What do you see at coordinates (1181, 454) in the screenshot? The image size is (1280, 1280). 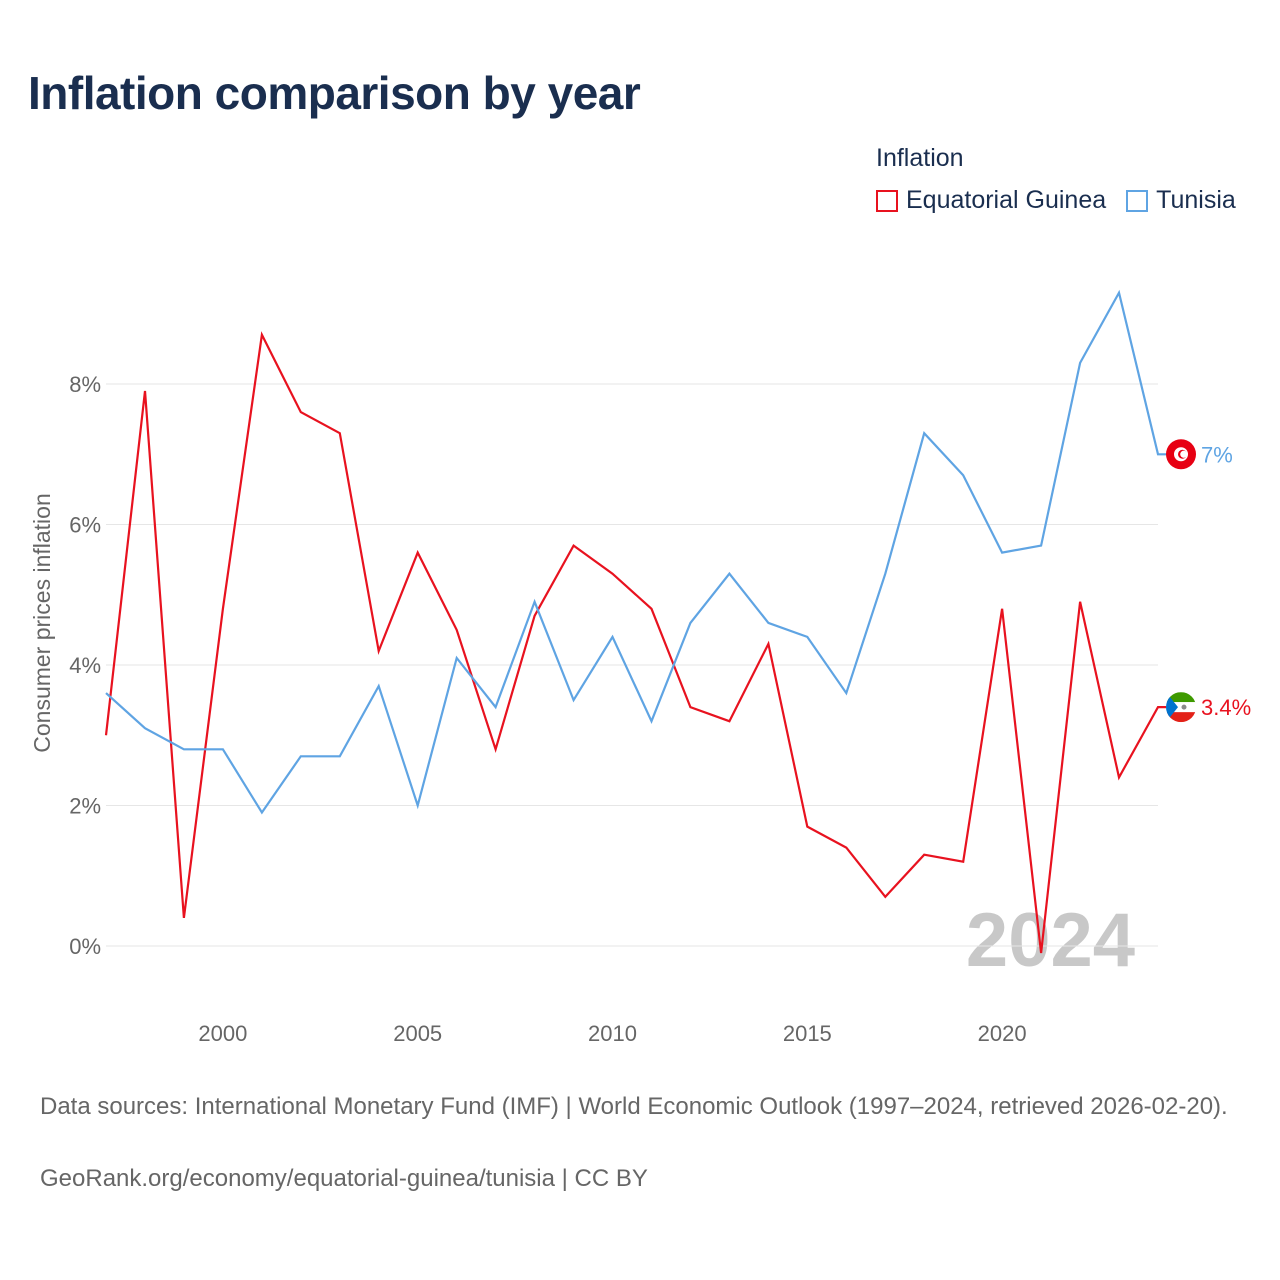 I see `tunisia-flag-icon` at bounding box center [1181, 454].